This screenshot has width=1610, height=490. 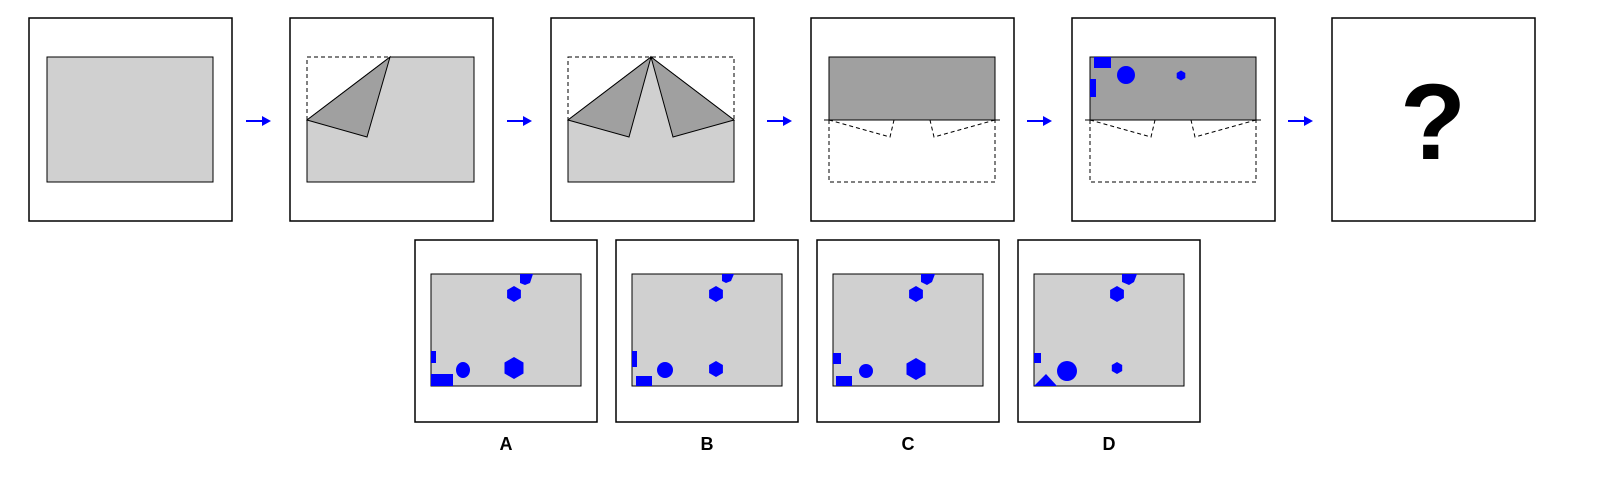 I want to click on option-label: C, so click(x=908, y=444).